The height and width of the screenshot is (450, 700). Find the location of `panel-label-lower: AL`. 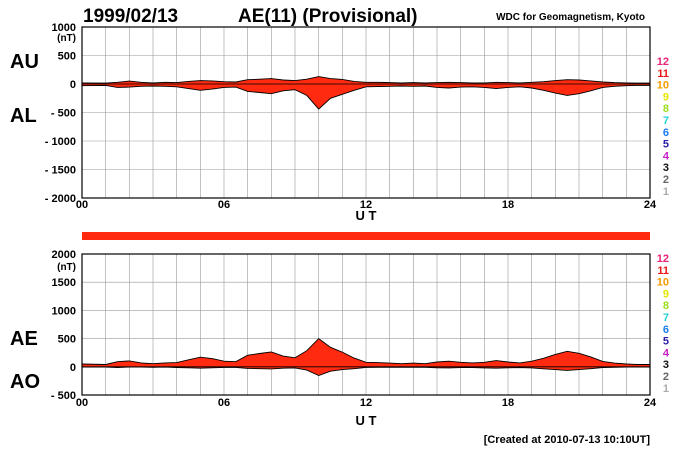

panel-label-lower: AL is located at coordinates (23, 116).